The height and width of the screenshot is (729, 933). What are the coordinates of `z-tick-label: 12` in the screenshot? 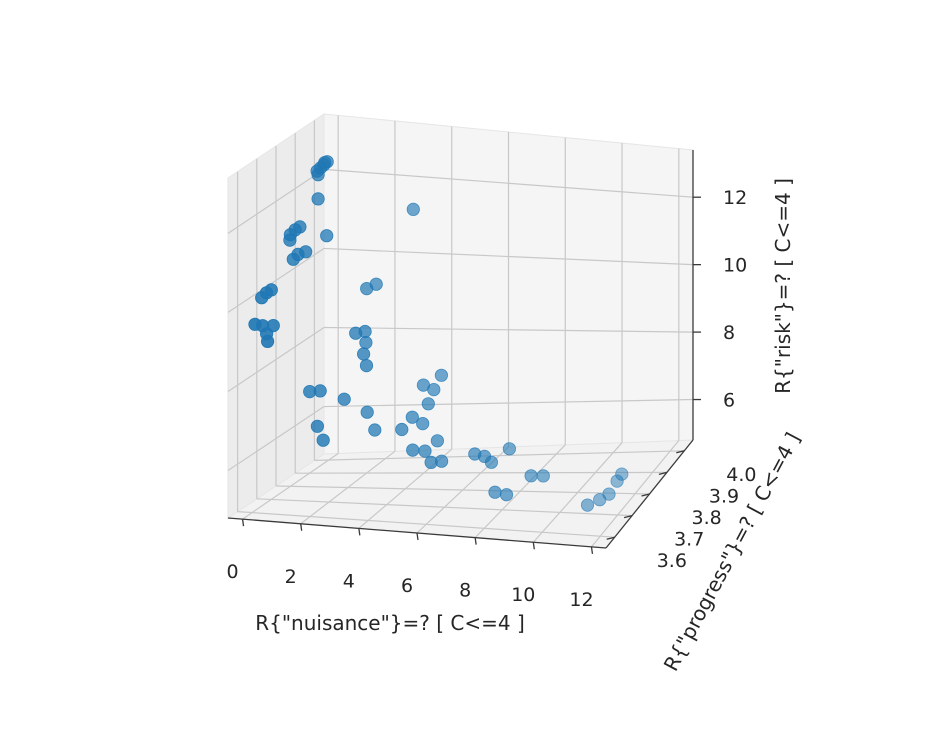 It's located at (735, 198).